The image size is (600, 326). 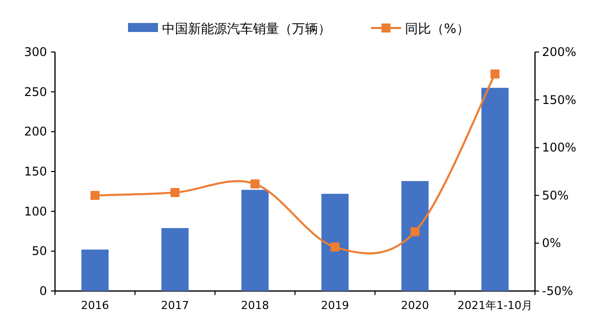 I want to click on y-tick-label: 300, so click(x=35, y=52).